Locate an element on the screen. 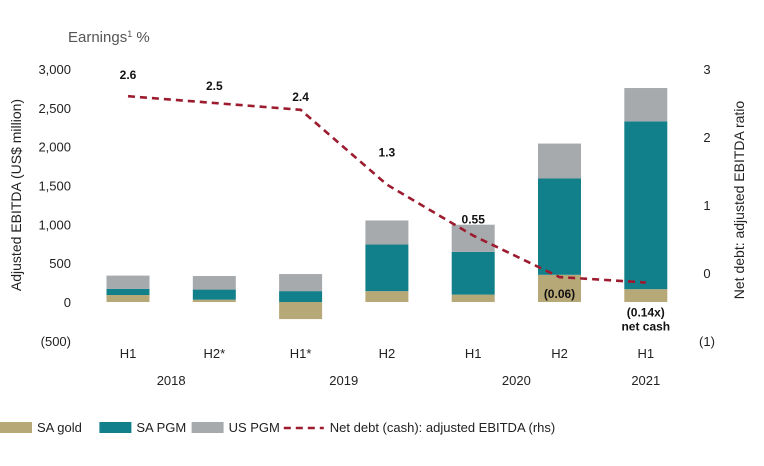 This screenshot has width=764, height=466. y-tick-label: 0 is located at coordinates (67, 302).